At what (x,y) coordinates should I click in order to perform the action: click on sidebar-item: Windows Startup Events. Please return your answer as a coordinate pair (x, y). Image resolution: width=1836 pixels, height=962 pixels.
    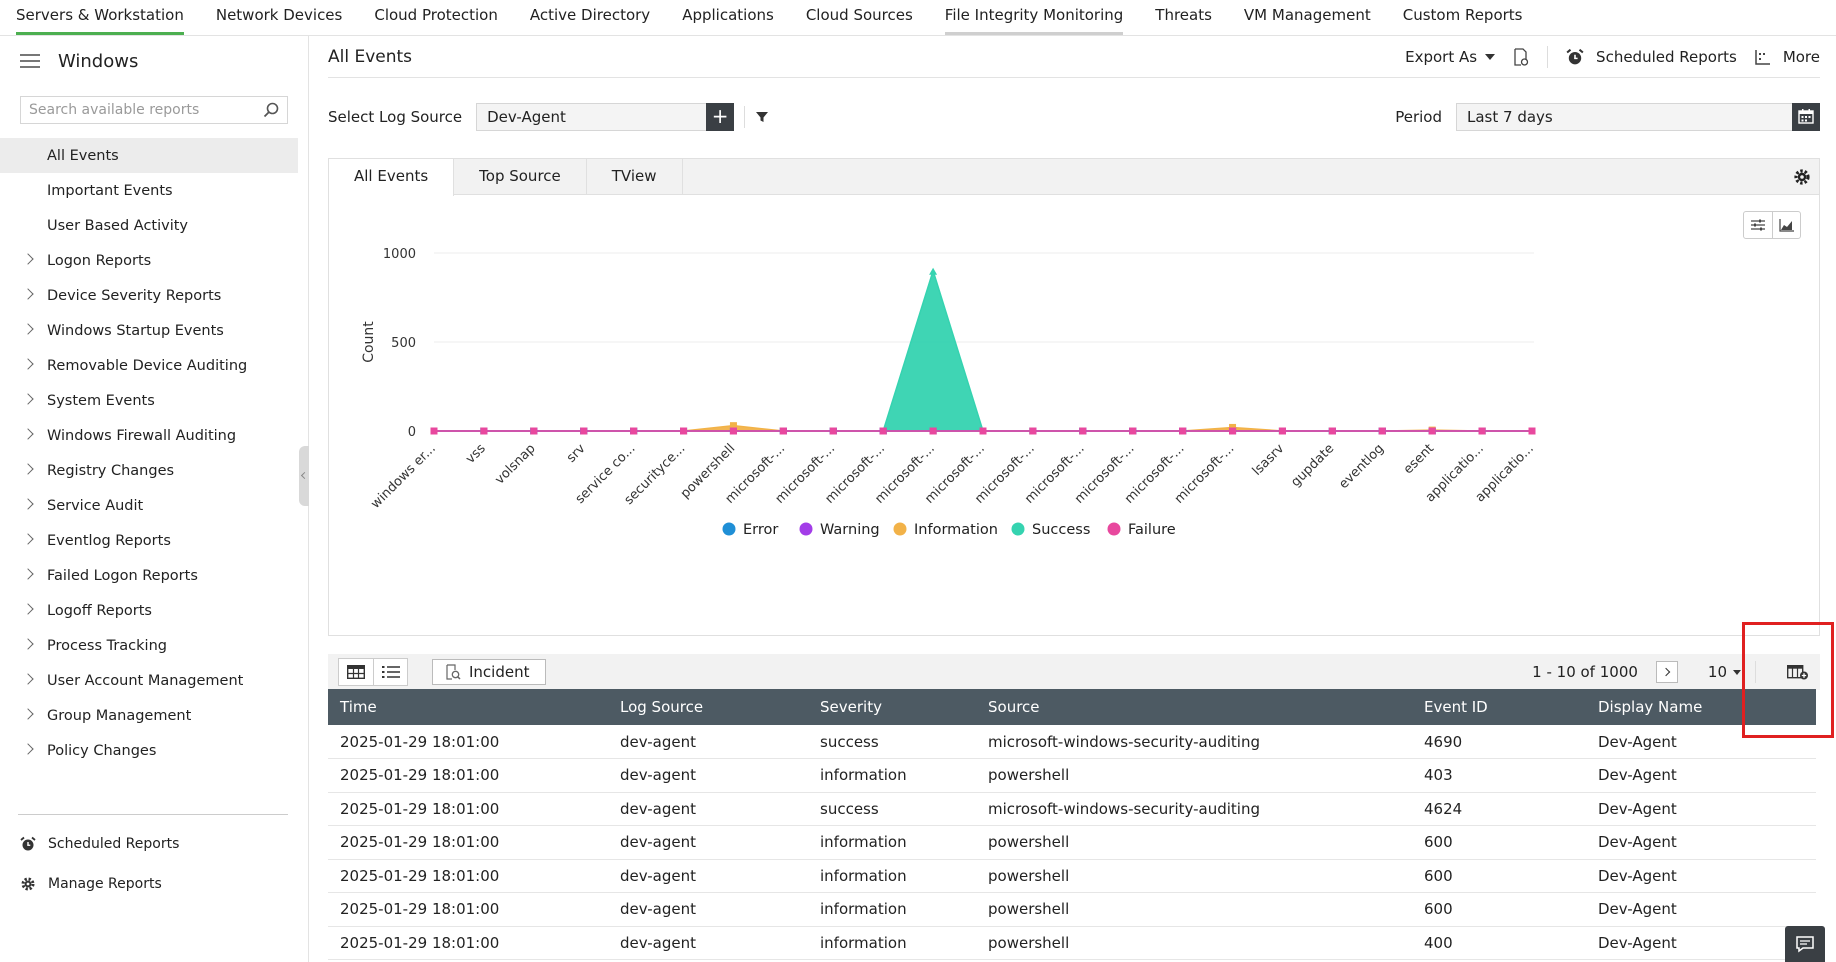
    Looking at the image, I should click on (154, 330).